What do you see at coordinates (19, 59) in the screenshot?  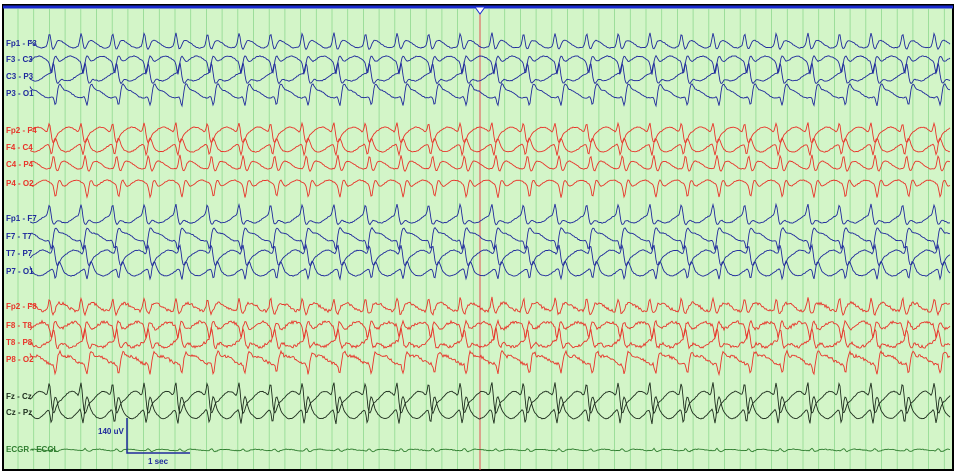 I see `channel-label: F3 - C3` at bounding box center [19, 59].